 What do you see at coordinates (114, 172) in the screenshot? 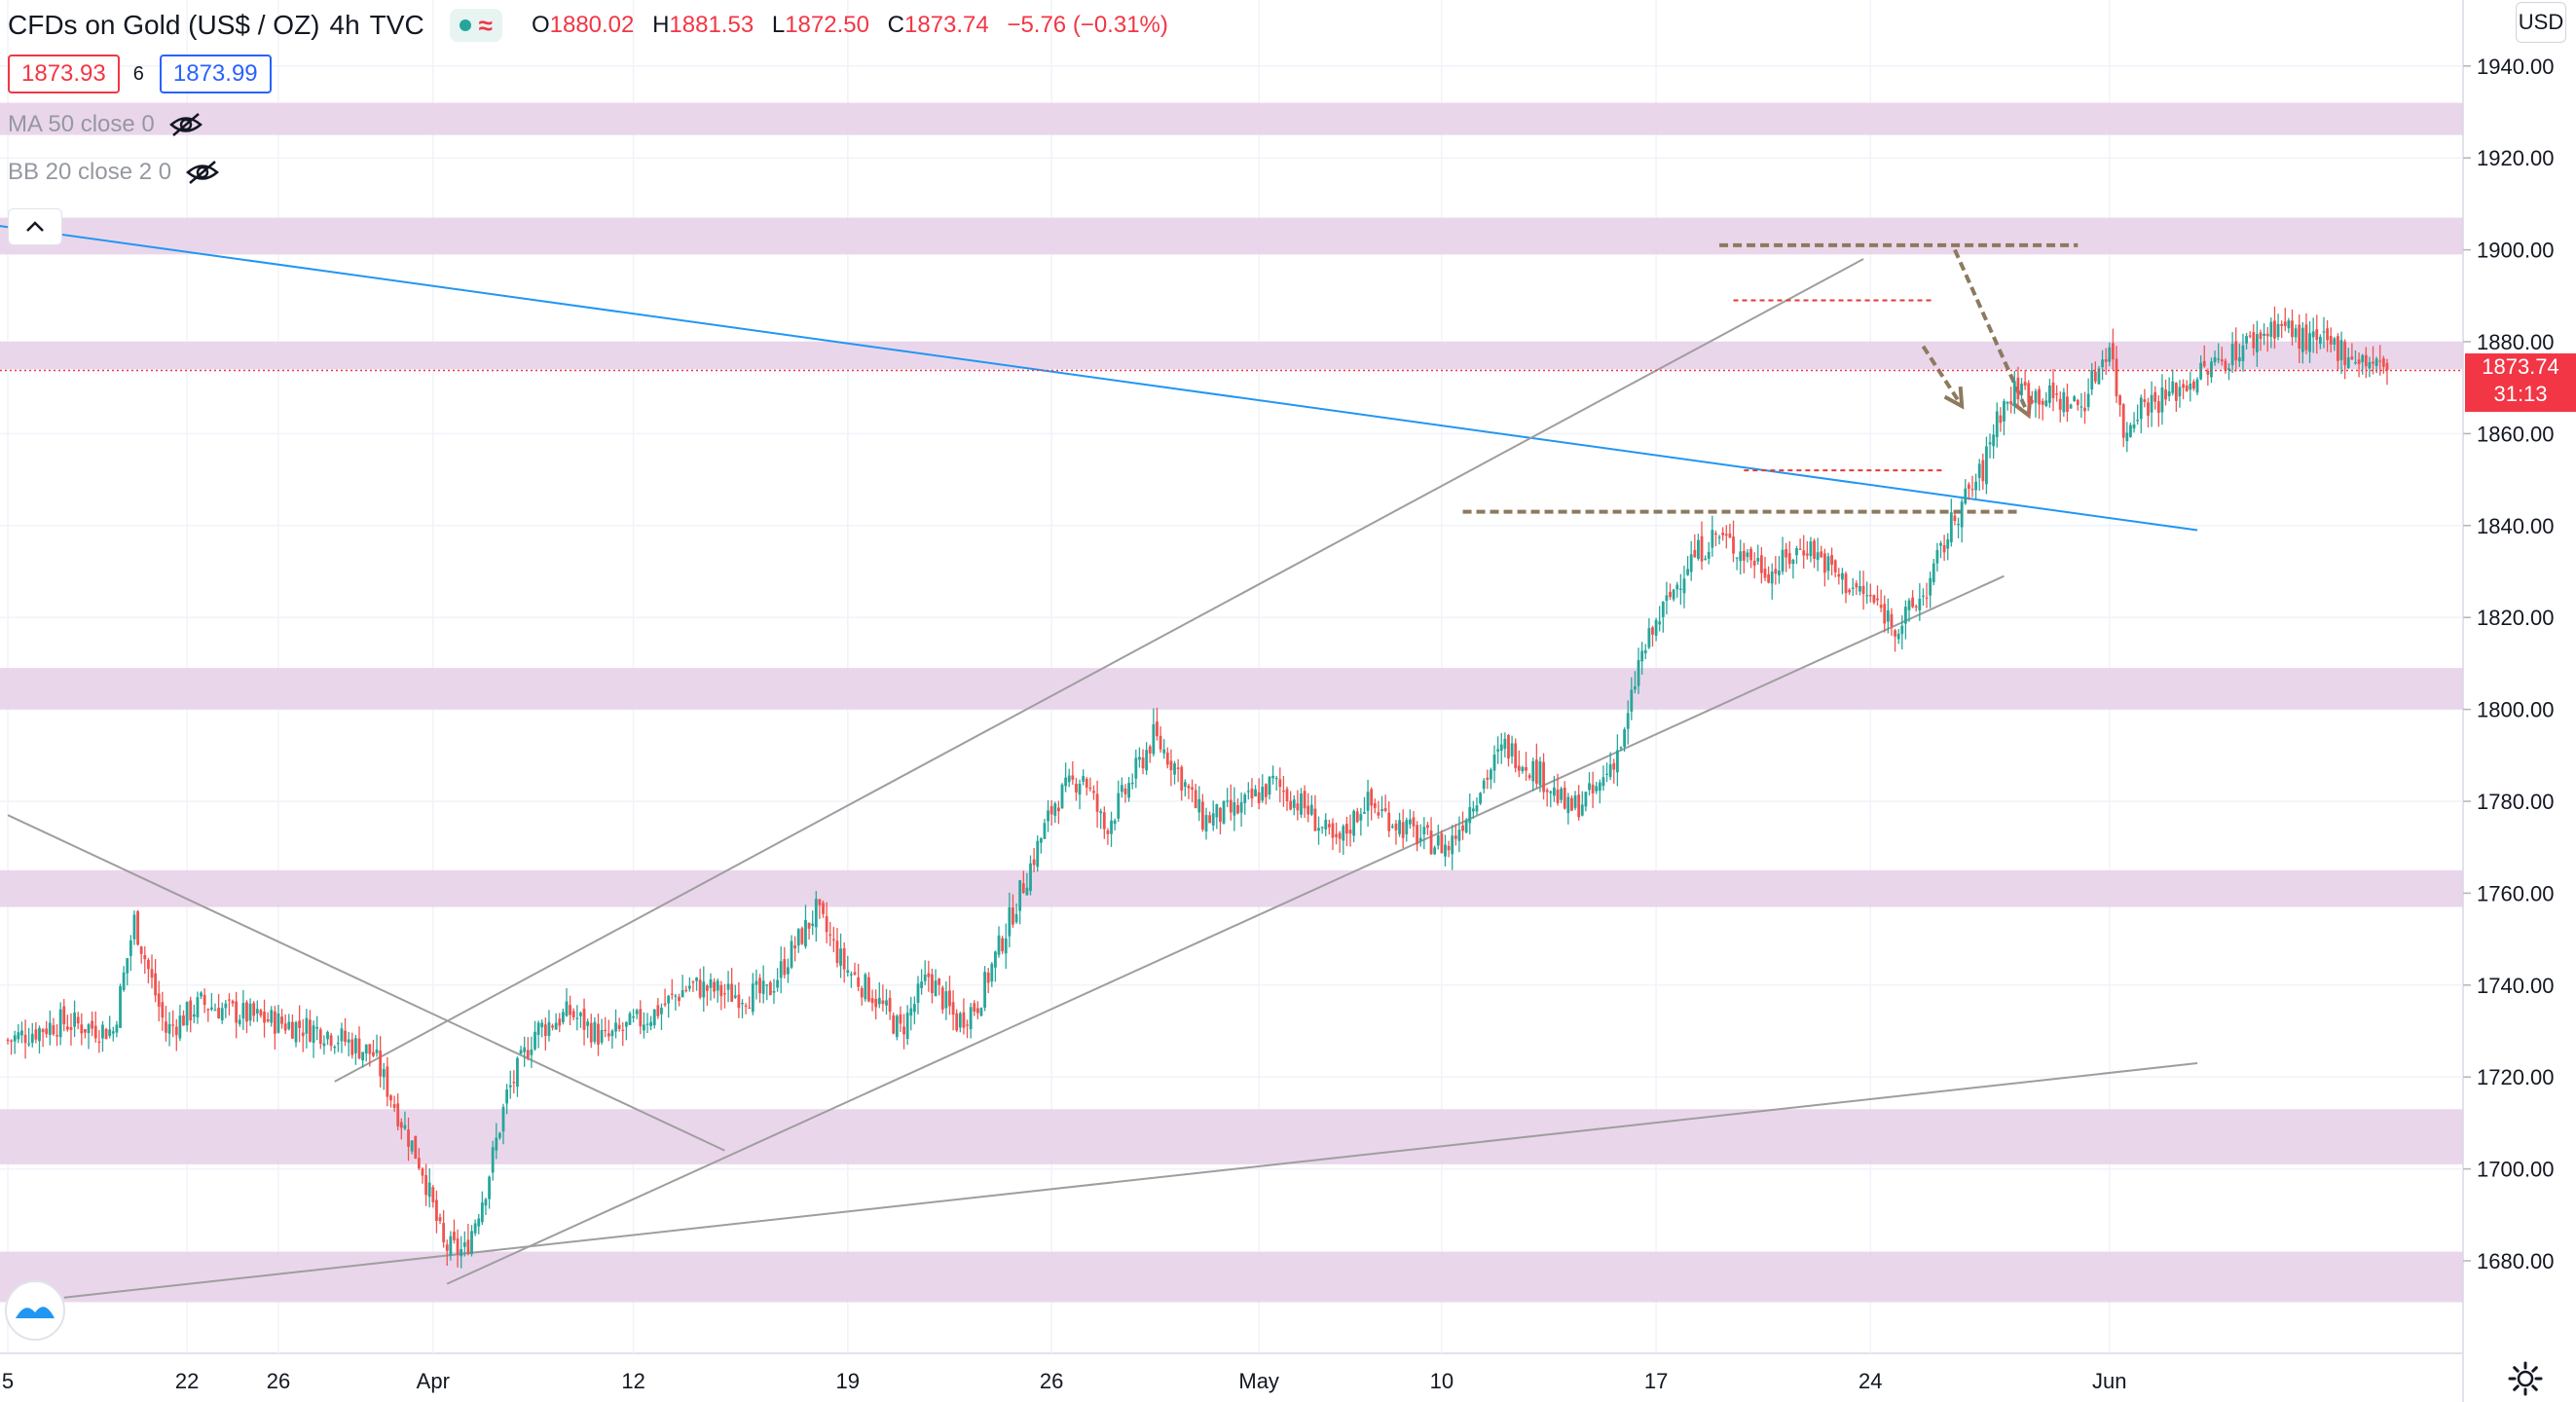
I see `indicator-bb: BB 20 close 2 0` at bounding box center [114, 172].